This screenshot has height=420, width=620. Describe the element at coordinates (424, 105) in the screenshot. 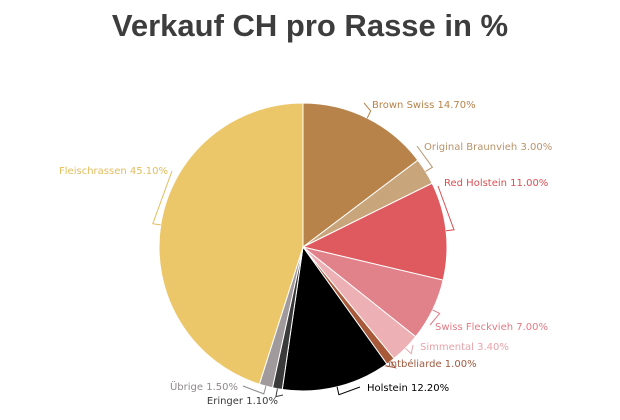

I see `slice-label: Brown Swiss 14.70%` at that location.